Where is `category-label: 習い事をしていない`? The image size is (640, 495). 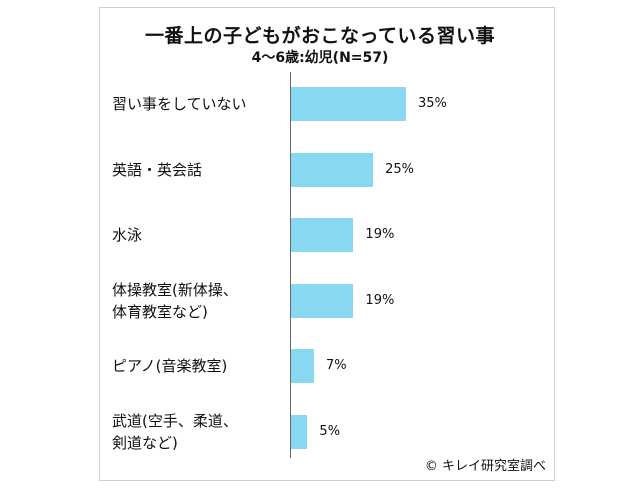
category-label: 習い事をしていない is located at coordinates (179, 104).